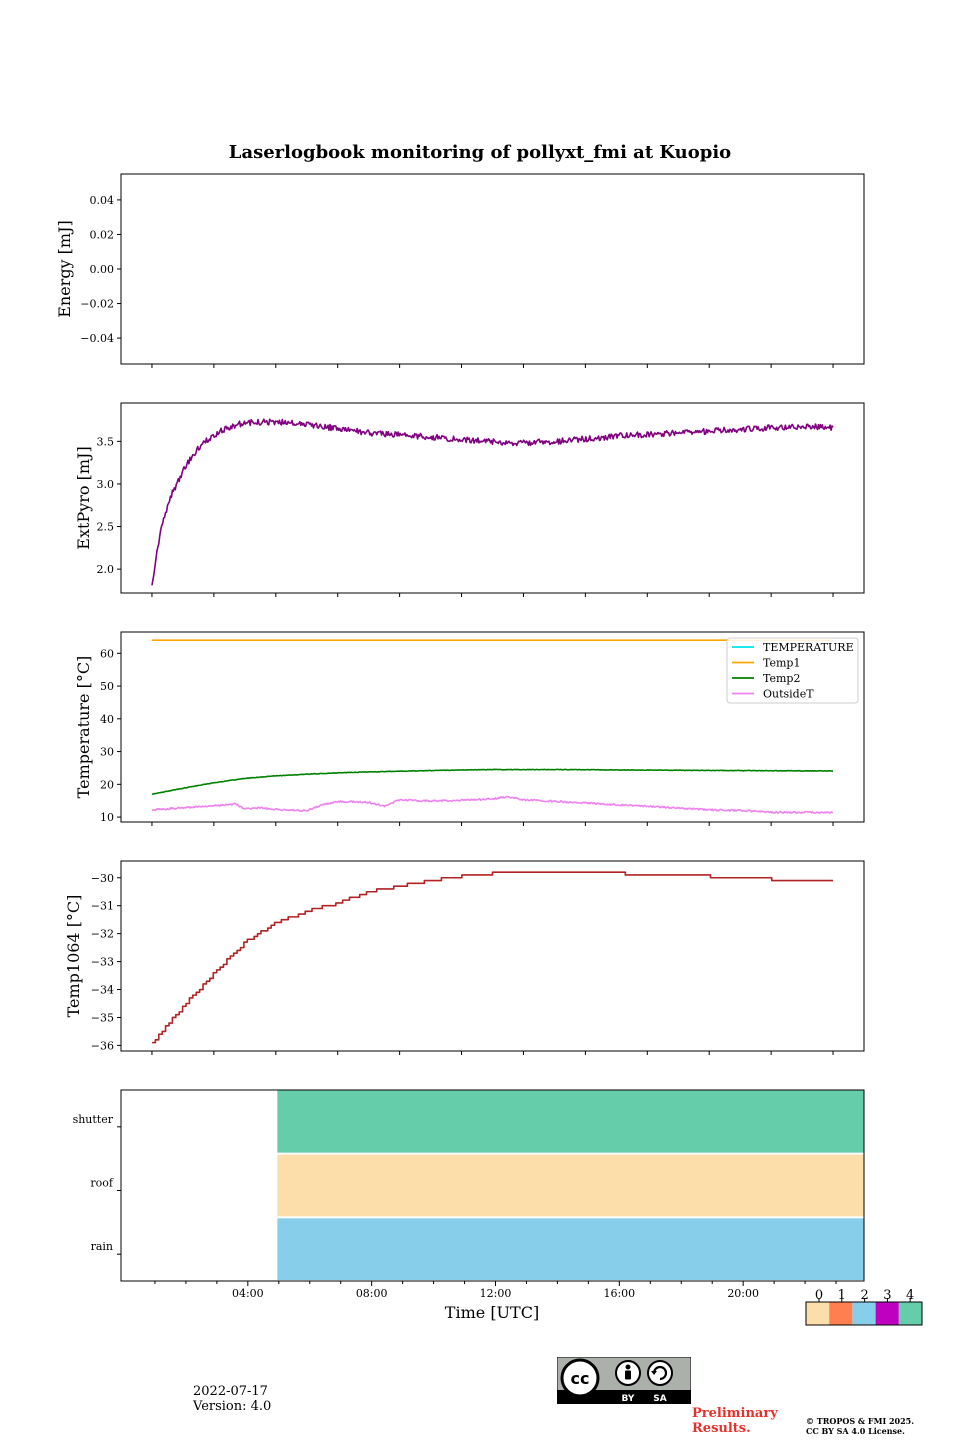 This screenshot has width=960, height=1440. I want to click on y-tick-label: 0.02, so click(102, 234).